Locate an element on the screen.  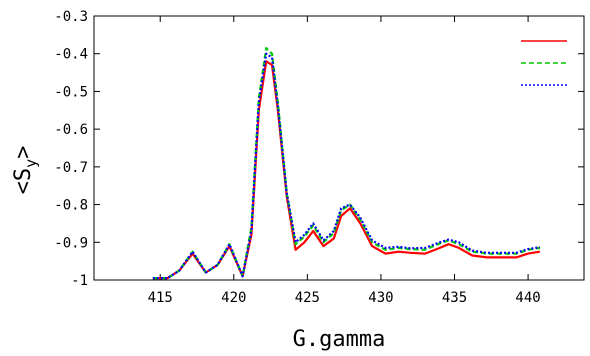
y-tick-label: -0.6 is located at coordinates (71, 130).